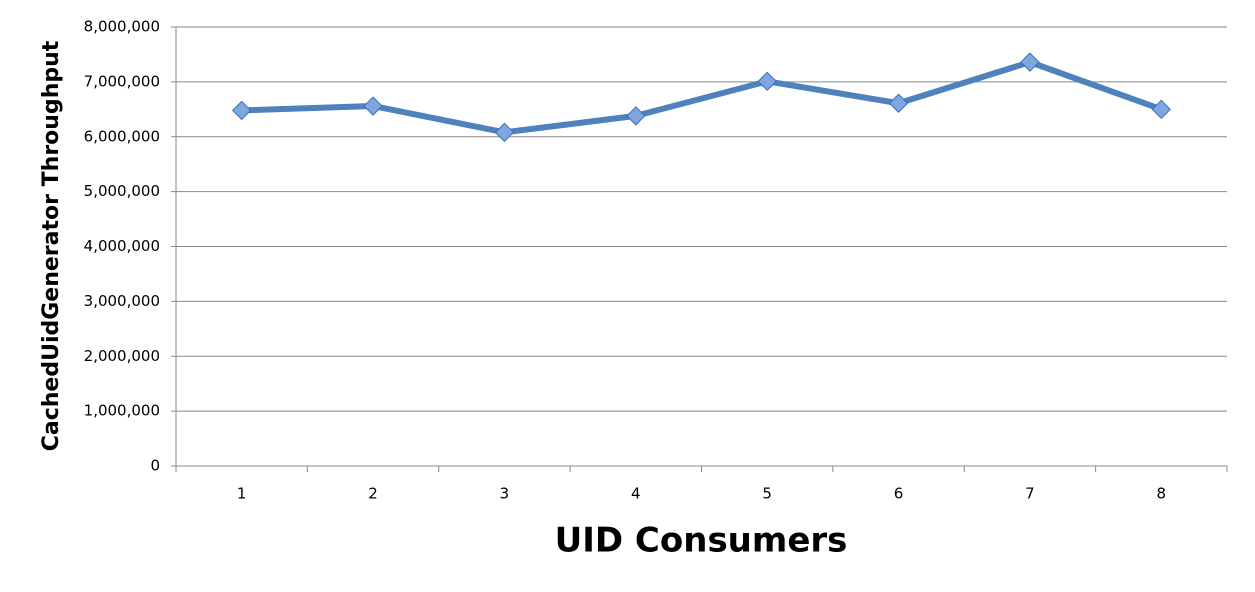 This screenshot has height=592, width=1255. Describe the element at coordinates (1030, 494) in the screenshot. I see `x-tick-label: 7` at that location.